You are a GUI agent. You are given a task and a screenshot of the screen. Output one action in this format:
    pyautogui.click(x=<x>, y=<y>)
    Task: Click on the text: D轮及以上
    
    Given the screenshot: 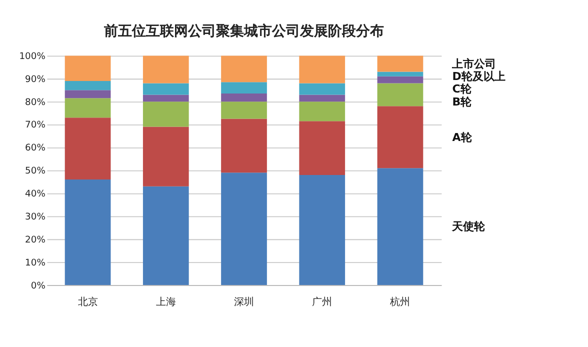 What is the action you would take?
    pyautogui.click(x=479, y=77)
    